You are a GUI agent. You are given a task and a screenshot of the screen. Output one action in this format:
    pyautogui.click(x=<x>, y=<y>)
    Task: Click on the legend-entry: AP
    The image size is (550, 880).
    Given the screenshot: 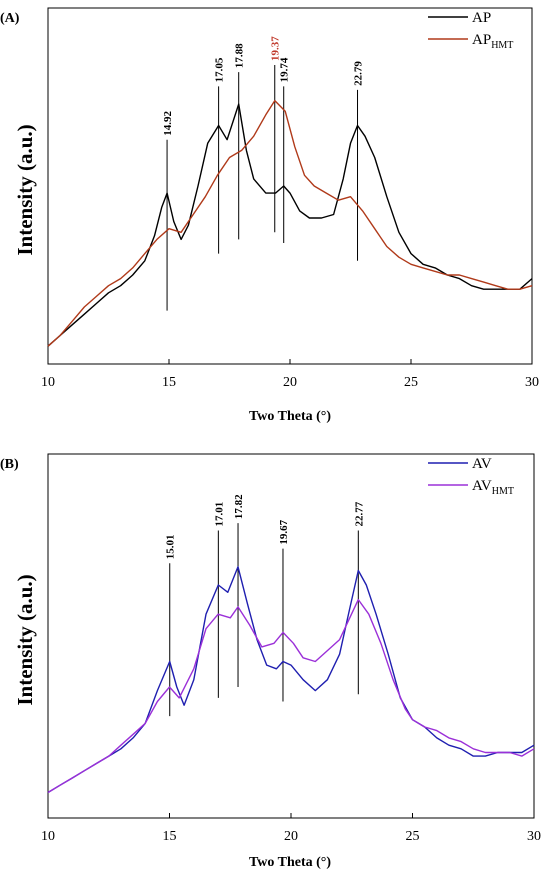 What is the action you would take?
    pyautogui.click(x=481, y=18)
    